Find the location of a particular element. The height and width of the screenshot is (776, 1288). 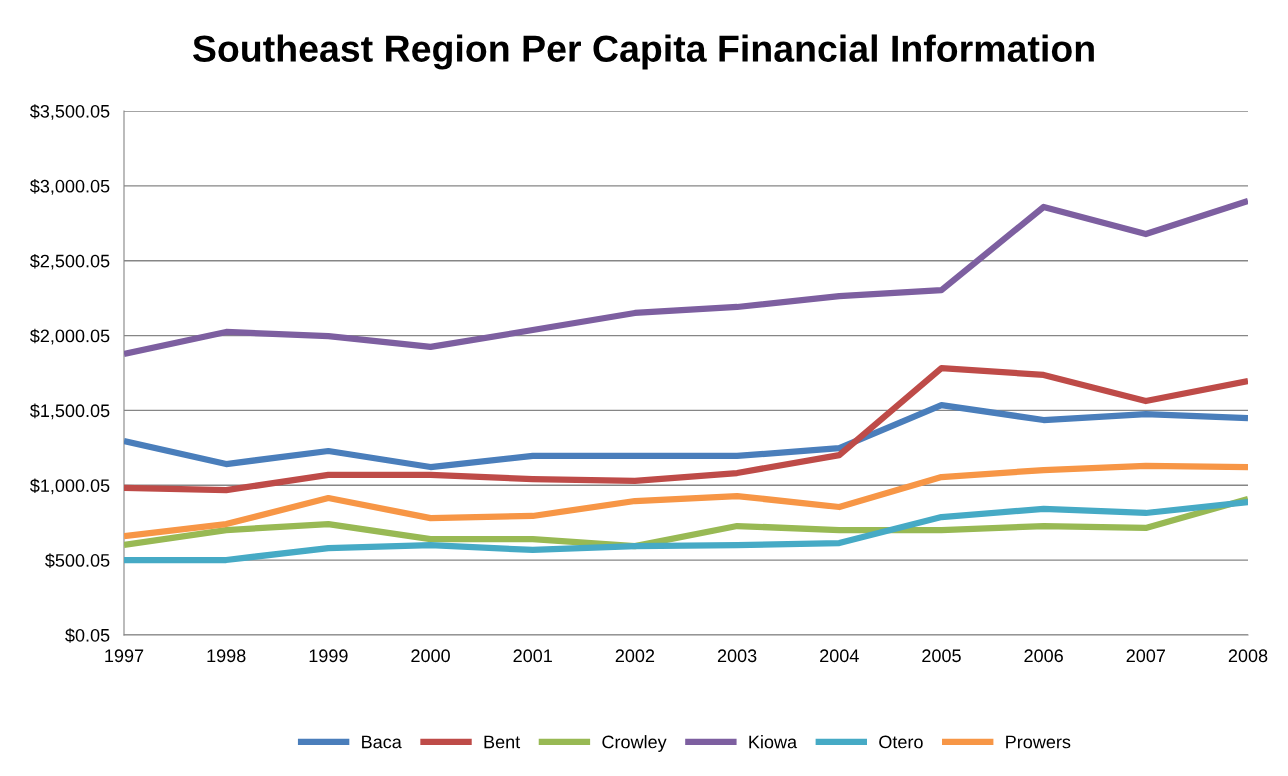

y-tick-label: $2,000.05 is located at coordinates (69, 336).